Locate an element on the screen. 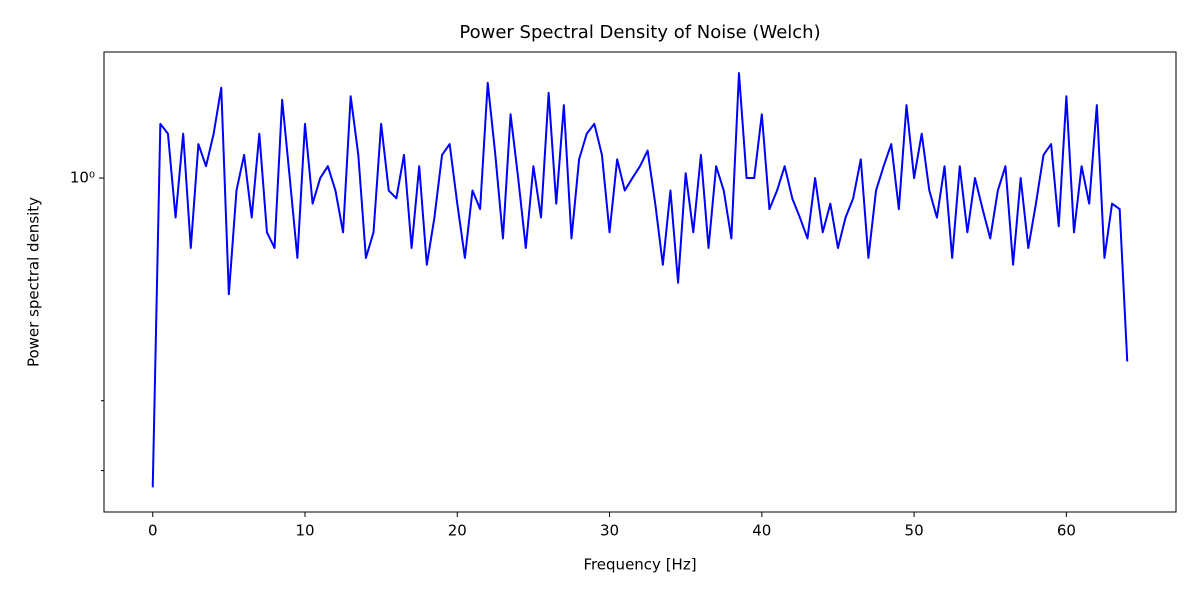  x-tick-label: 0 is located at coordinates (153, 531).